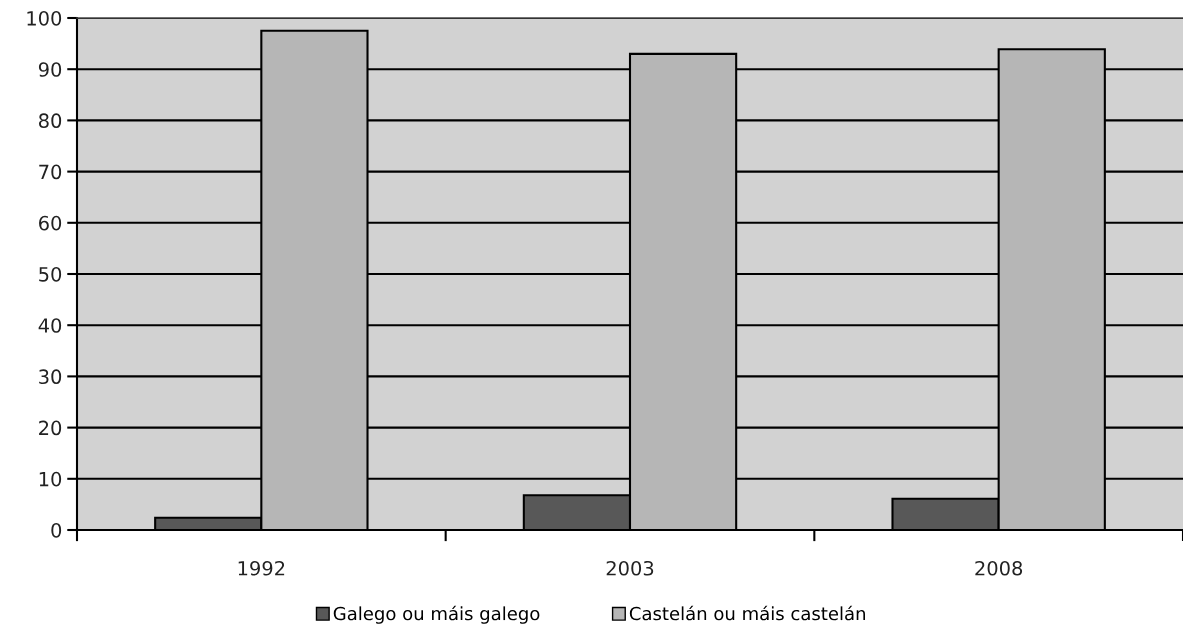 The width and height of the screenshot is (1183, 641). Describe the element at coordinates (50, 69) in the screenshot. I see `y-tick-label: 90` at that location.